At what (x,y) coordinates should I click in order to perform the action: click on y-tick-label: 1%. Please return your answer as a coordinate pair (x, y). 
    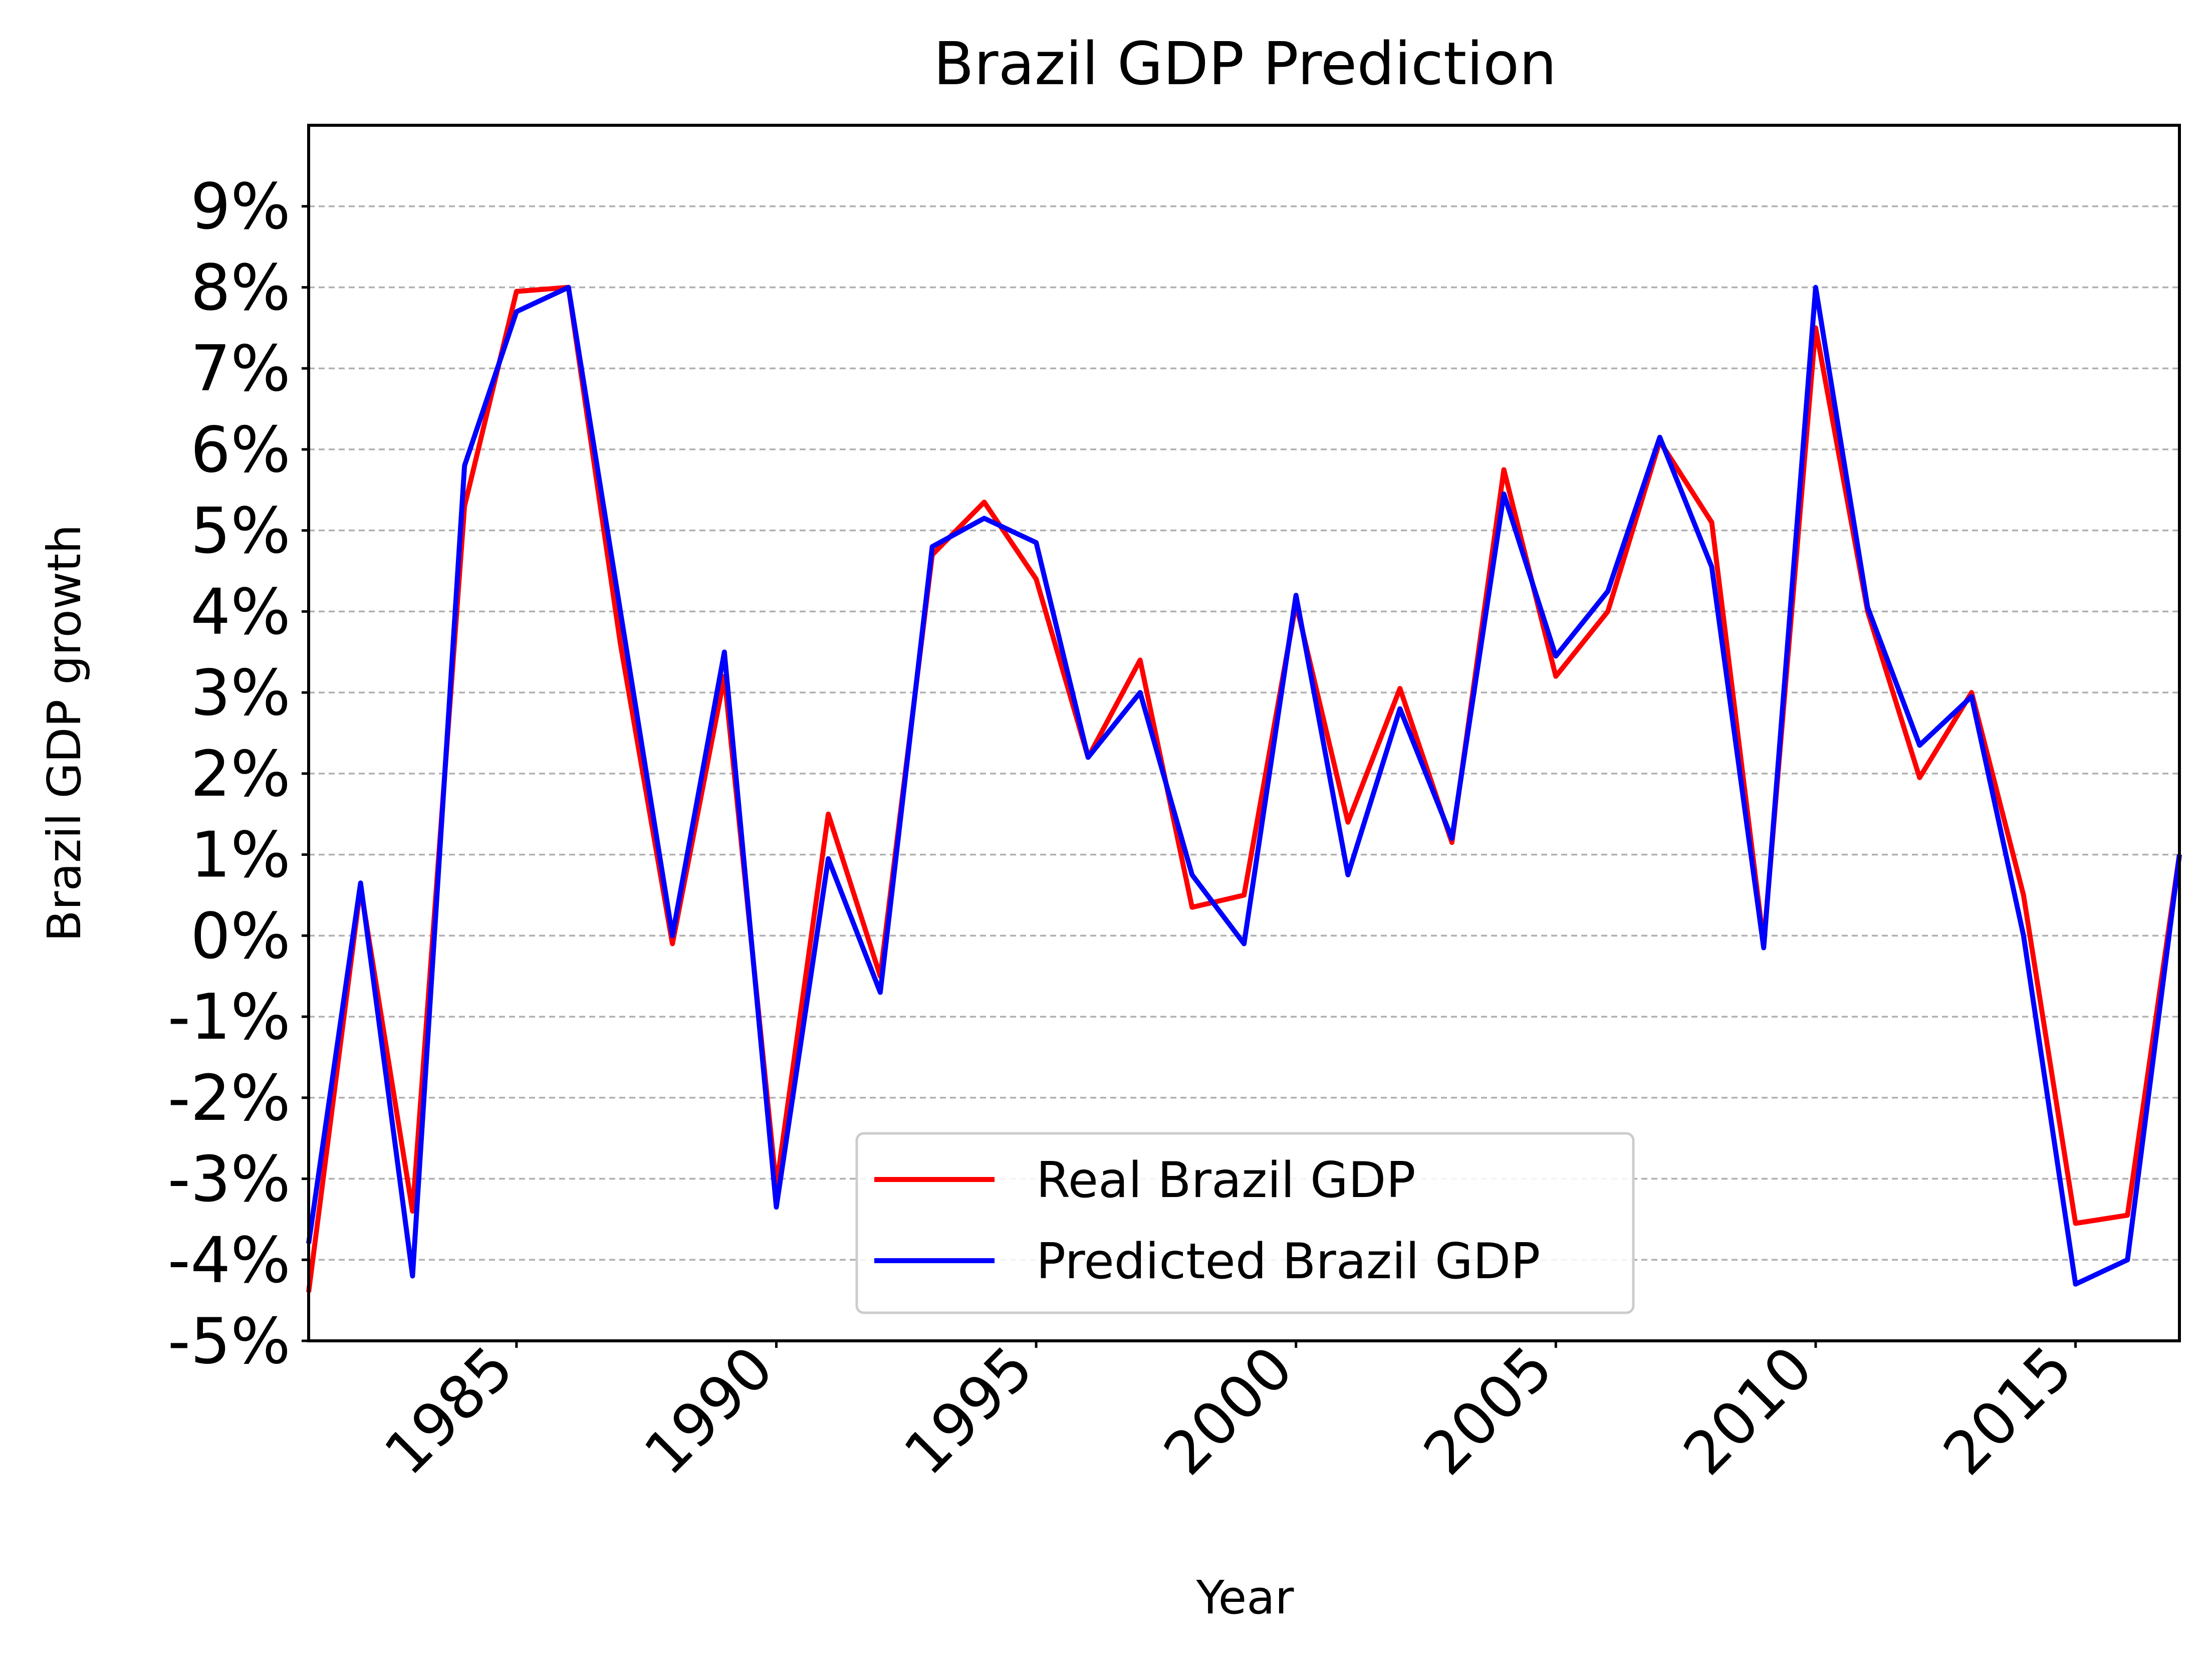
    Looking at the image, I should click on (241, 855).